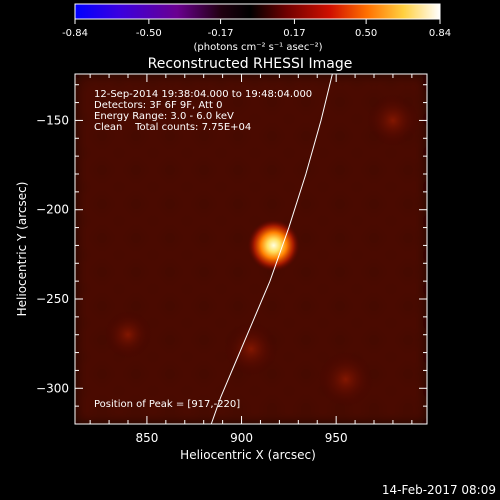 The image size is (500, 500). Describe the element at coordinates (203, 94) in the screenshot. I see `annotation-time: 12-Sep-2014 19:38:04.000 to 19:48:04.000` at that location.